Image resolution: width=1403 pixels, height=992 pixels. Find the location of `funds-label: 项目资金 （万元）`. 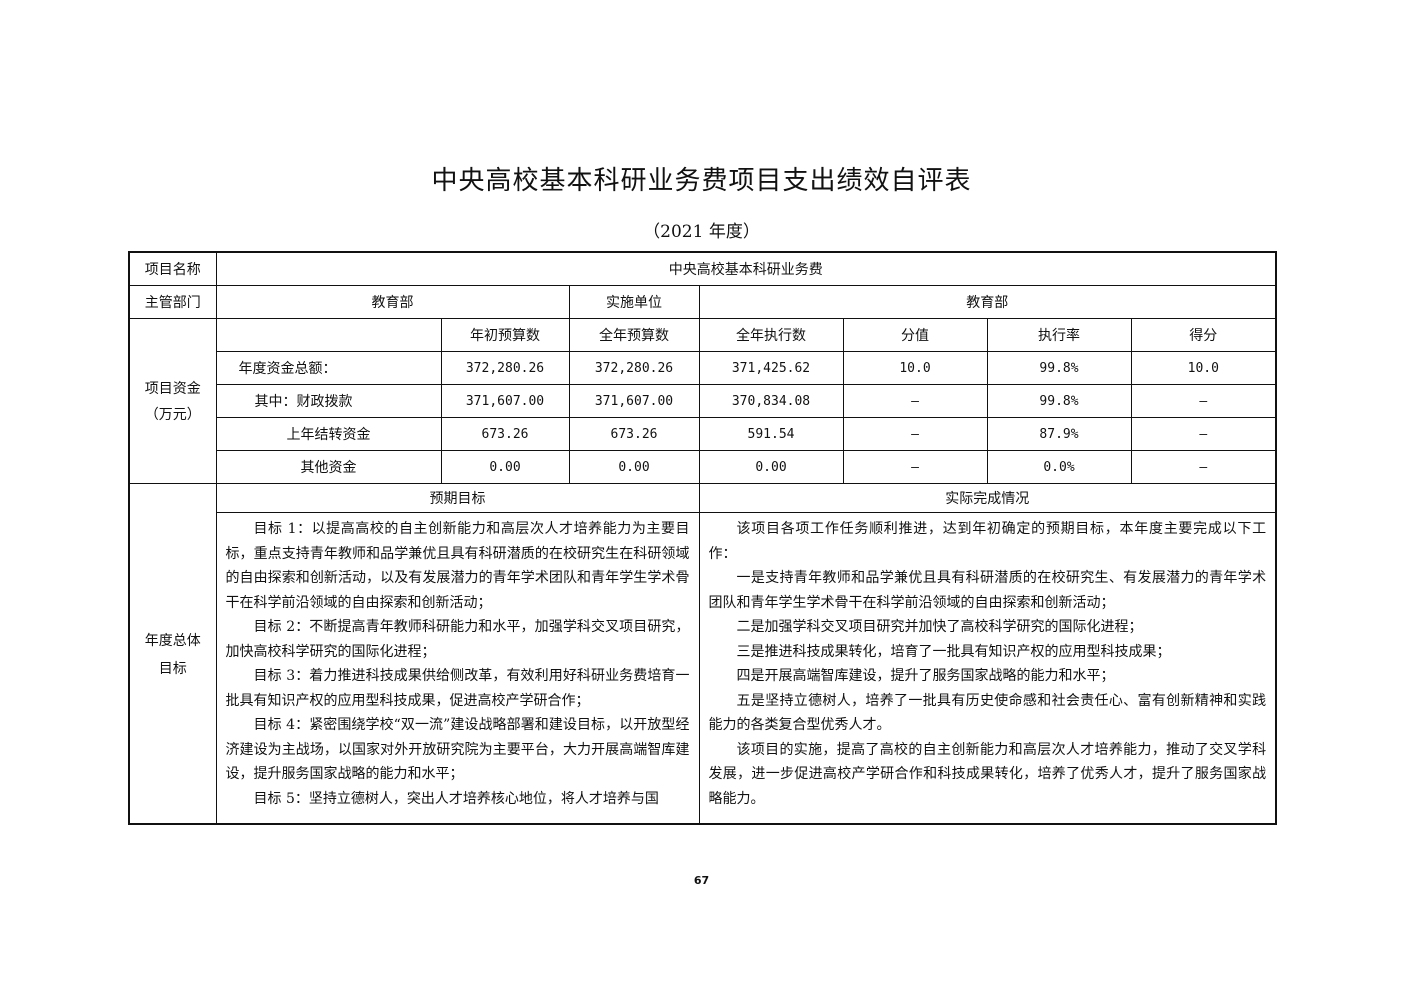

funds-label: 项目资金 （万元） is located at coordinates (172, 401).